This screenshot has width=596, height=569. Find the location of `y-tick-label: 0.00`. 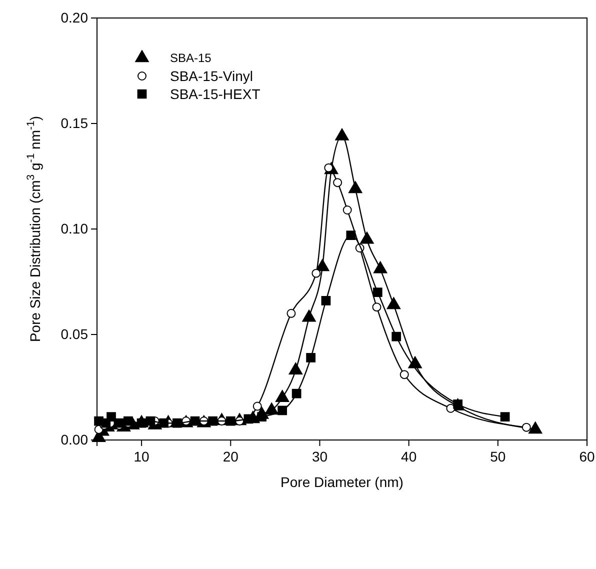

y-tick-label: 0.00 is located at coordinates (74, 439).